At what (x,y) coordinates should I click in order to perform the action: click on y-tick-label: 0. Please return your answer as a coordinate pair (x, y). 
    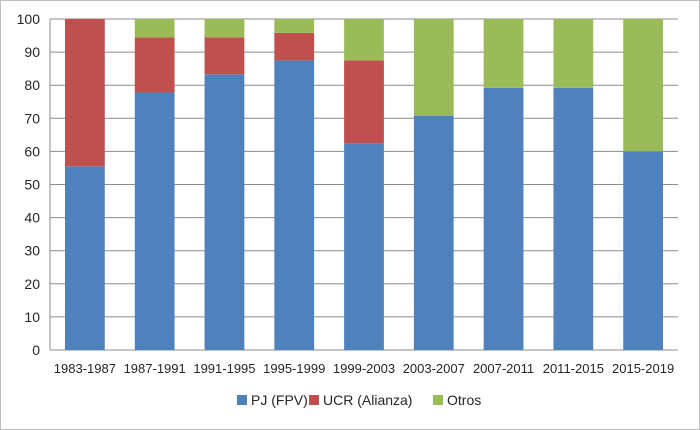
    Looking at the image, I should click on (36, 350).